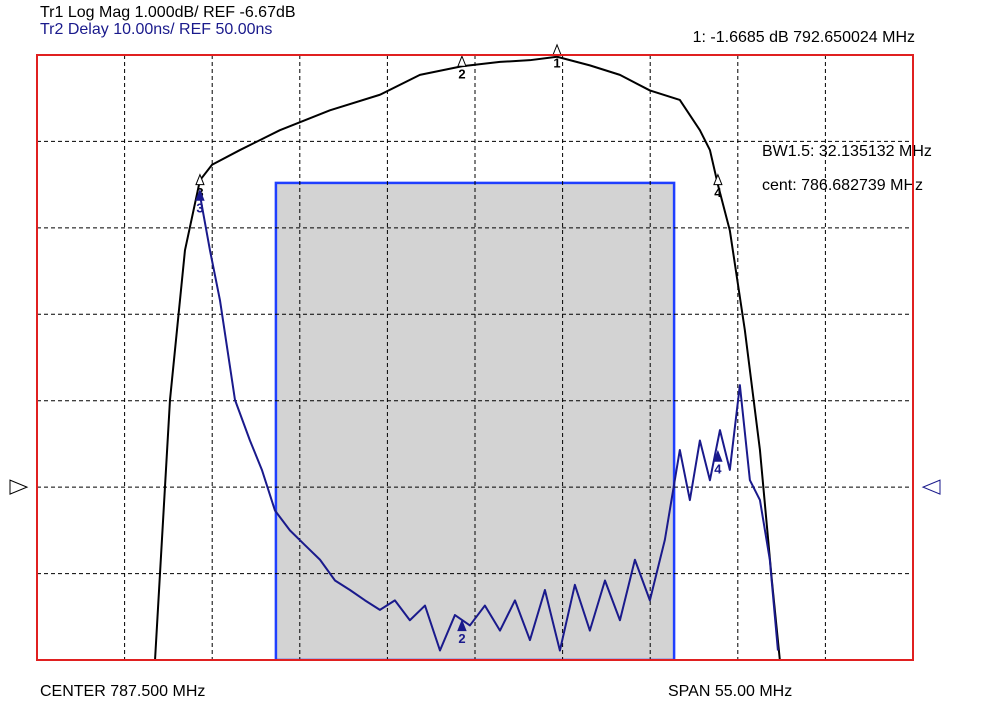 Image resolution: width=994 pixels, height=701 pixels. What do you see at coordinates (804, 37) in the screenshot?
I see `marker-readout: 1: -1.6685 dB 792.650024 MHz` at bounding box center [804, 37].